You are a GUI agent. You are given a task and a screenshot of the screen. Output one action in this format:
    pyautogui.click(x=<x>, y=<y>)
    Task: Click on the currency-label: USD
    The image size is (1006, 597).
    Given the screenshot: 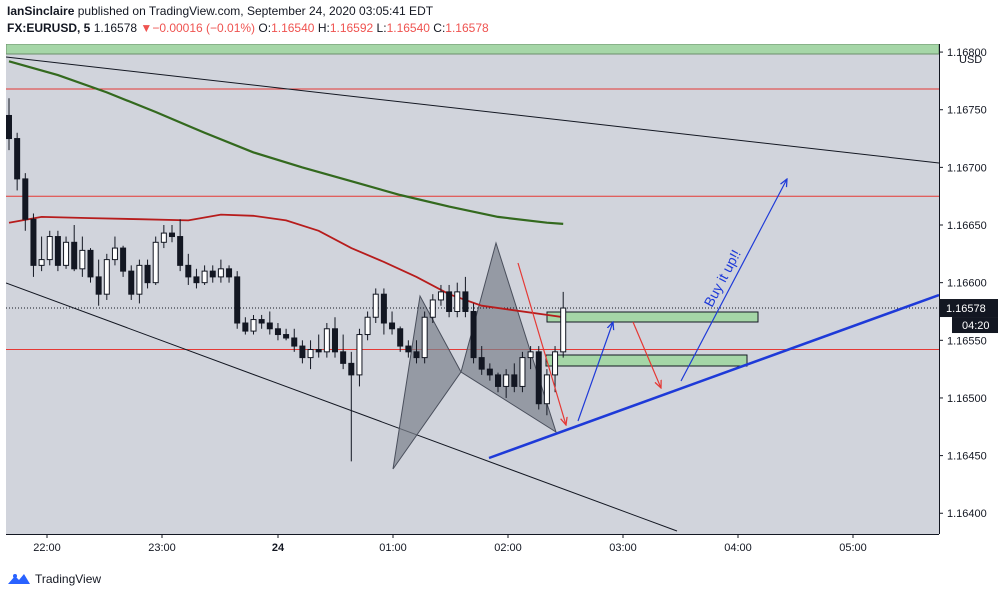 What is the action you would take?
    pyautogui.click(x=970, y=60)
    